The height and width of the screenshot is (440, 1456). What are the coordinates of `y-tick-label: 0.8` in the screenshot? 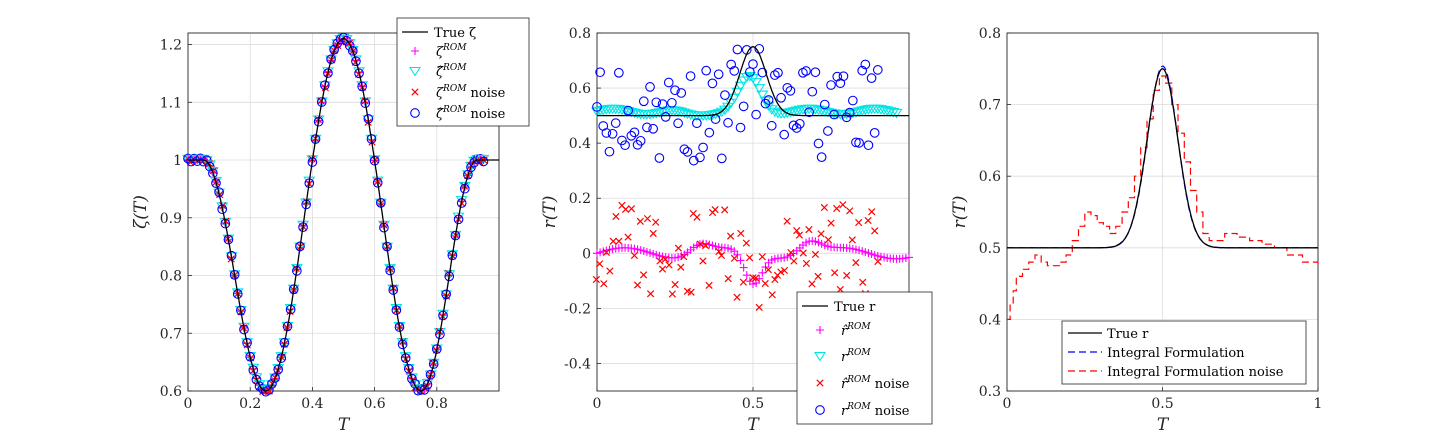 It's located at (580, 34).